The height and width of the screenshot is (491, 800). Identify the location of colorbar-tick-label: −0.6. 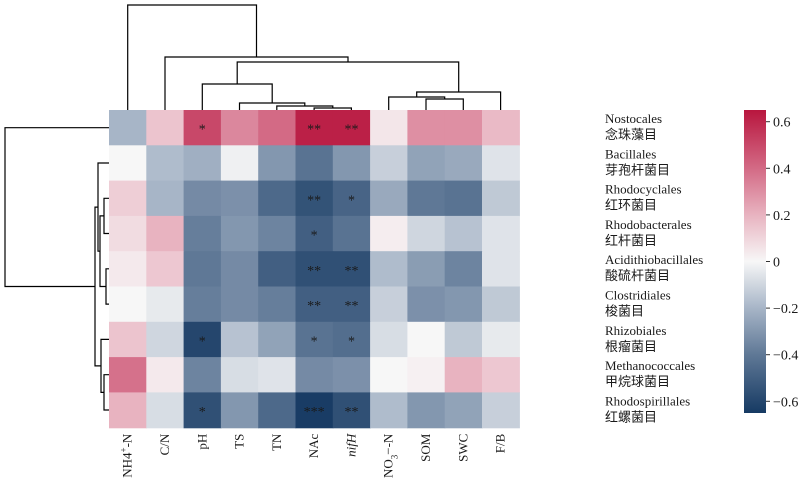
(785, 402).